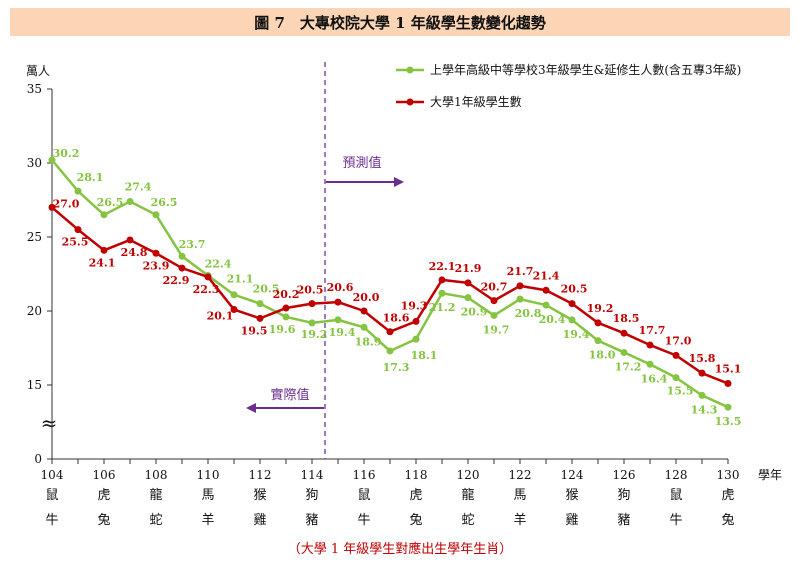  Describe the element at coordinates (704, 409) in the screenshot. I see `data-label-green: 14.3` at that location.